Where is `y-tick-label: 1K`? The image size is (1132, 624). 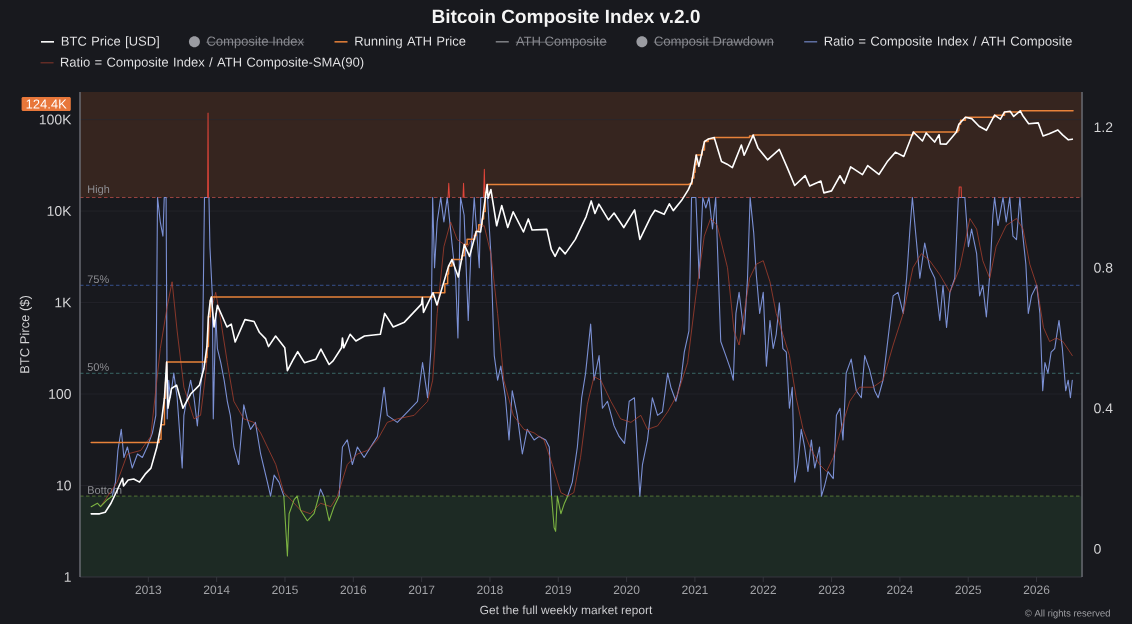
y-tick-label: 1K is located at coordinates (63, 302).